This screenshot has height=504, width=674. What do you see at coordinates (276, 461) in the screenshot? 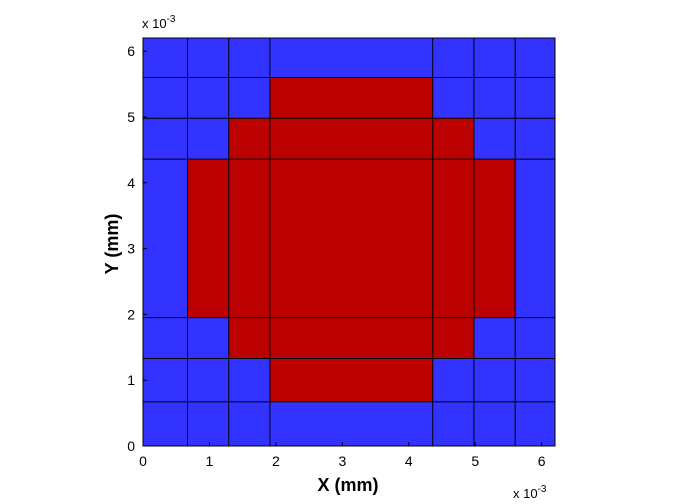
I see `x-tick-label: 2` at bounding box center [276, 461].